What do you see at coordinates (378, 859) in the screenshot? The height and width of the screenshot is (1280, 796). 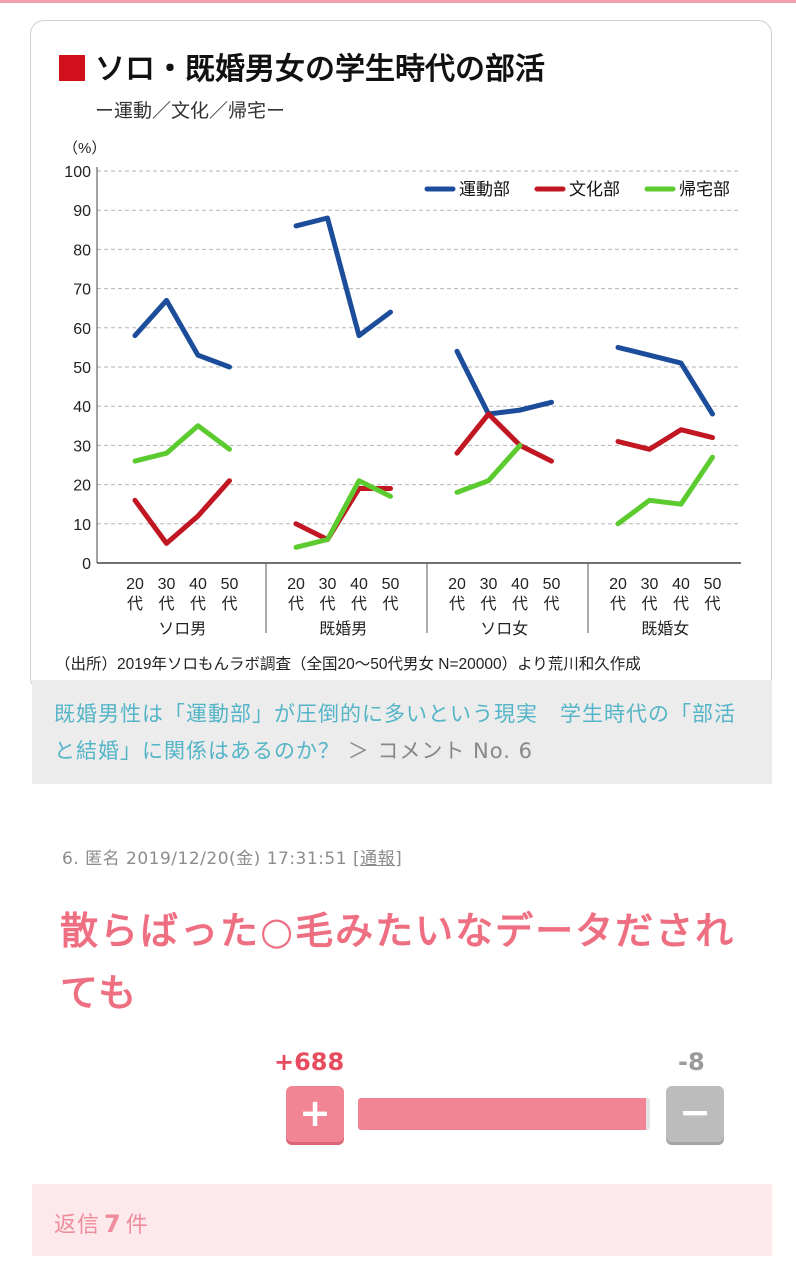 I see `report-link: 通報` at bounding box center [378, 859].